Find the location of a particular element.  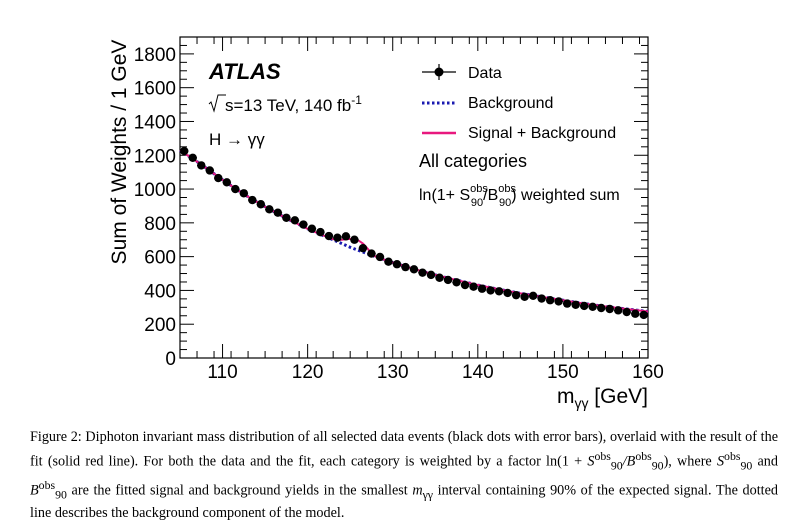

legend: Data Background Signal + Background is located at coordinates (519, 103).